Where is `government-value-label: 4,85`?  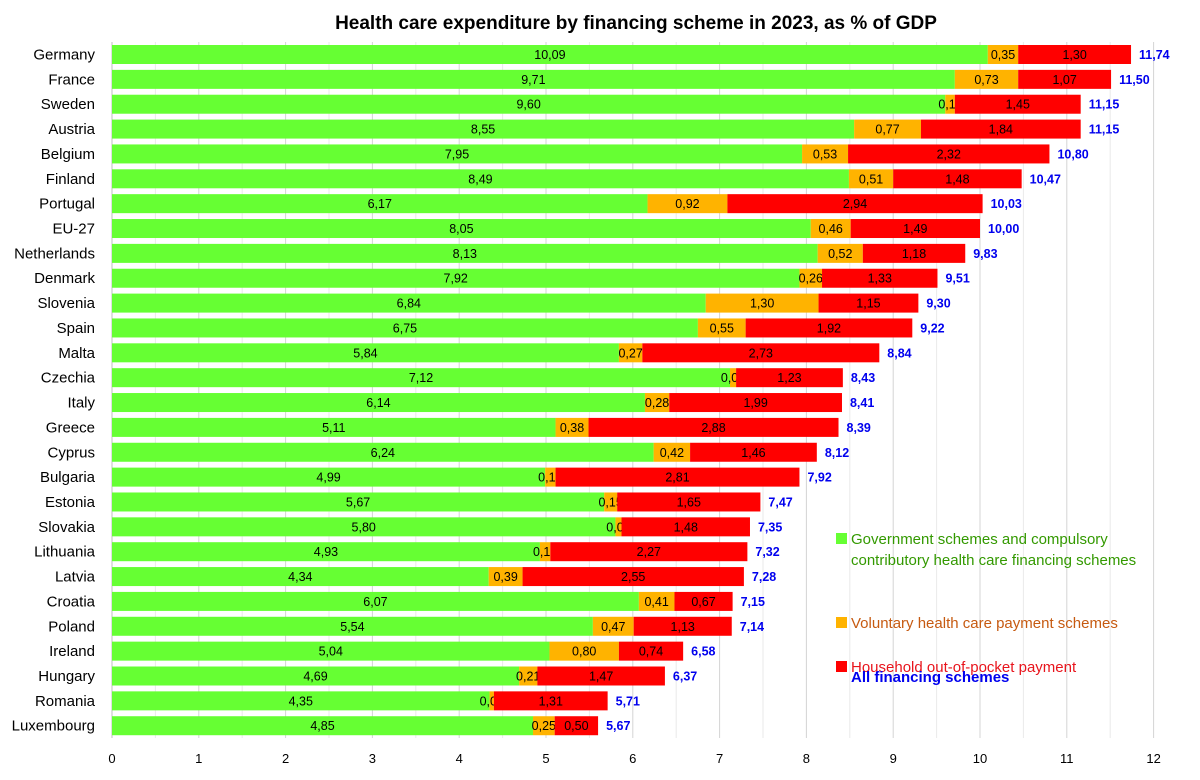 government-value-label: 4,85 is located at coordinates (322, 726).